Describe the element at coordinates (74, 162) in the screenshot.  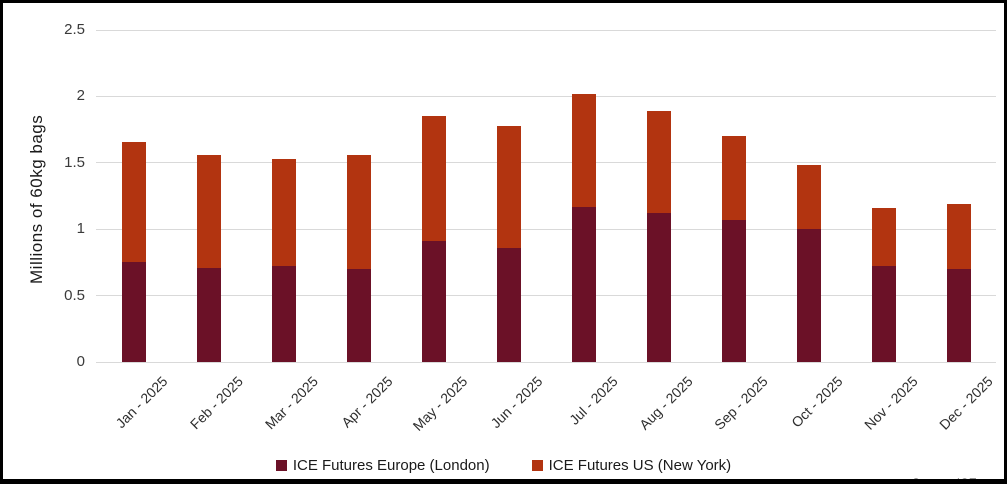
I see `y-tick-label: 1.5` at that location.